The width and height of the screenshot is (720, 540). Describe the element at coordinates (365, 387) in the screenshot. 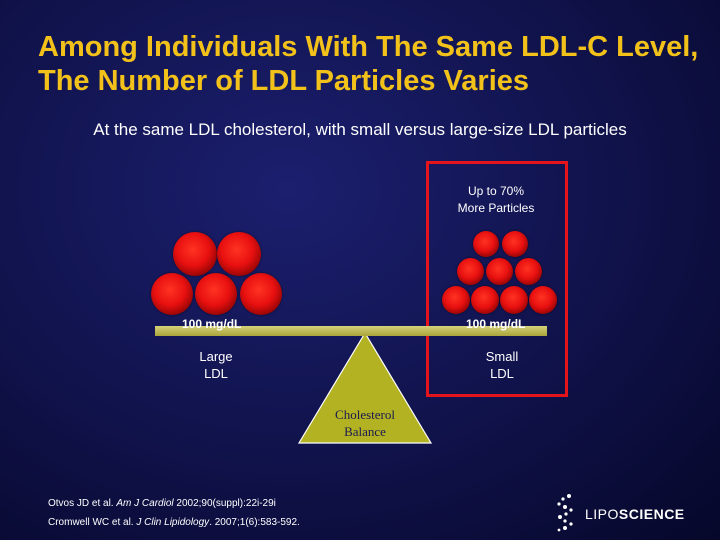

I see `fulcrum-triangle` at that location.